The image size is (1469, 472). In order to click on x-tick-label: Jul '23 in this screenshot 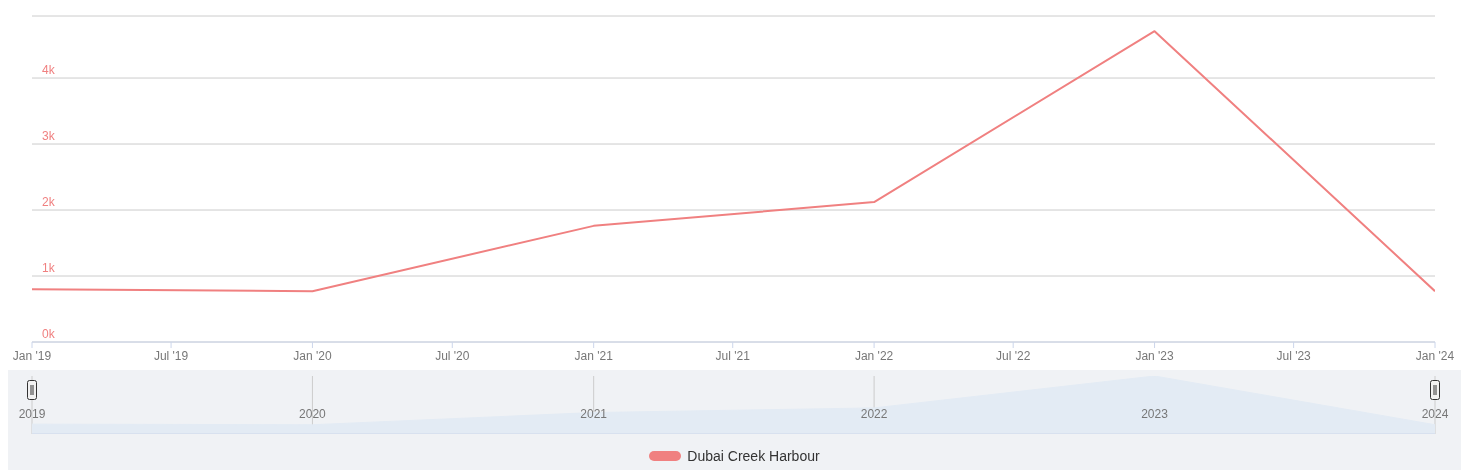, I will do `click(1294, 356)`.